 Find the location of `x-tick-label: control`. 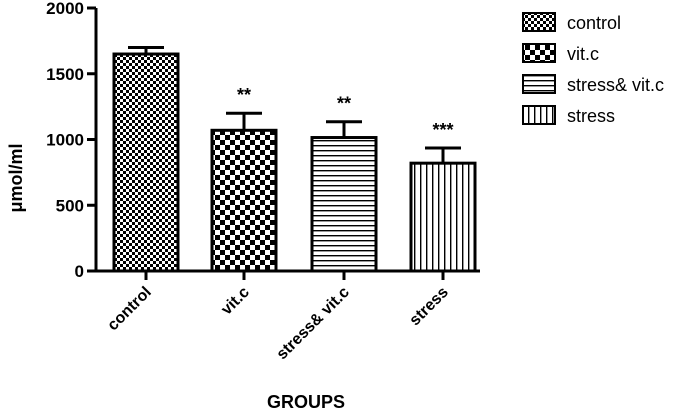

x-tick-label: control is located at coordinates (129, 309).